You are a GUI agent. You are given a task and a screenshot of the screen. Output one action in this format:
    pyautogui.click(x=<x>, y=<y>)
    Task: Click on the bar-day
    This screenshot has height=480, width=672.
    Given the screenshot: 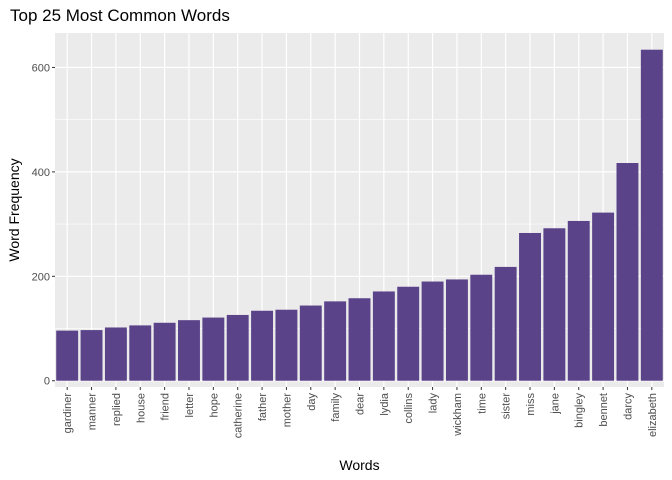 What is the action you would take?
    pyautogui.click(x=310, y=343)
    